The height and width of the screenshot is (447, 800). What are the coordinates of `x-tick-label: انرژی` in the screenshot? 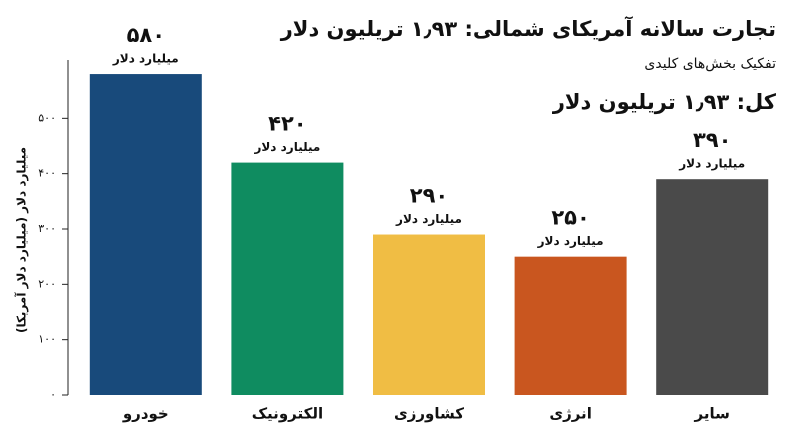 It's located at (570, 414).